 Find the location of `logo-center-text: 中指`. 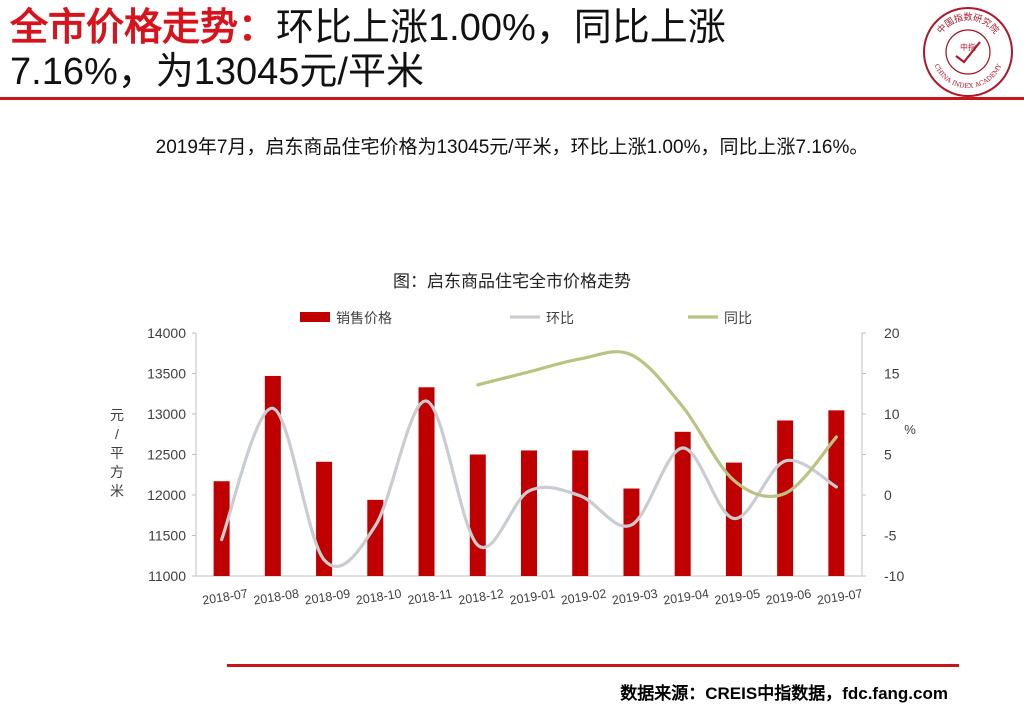

logo-center-text: 中指 is located at coordinates (968, 47).